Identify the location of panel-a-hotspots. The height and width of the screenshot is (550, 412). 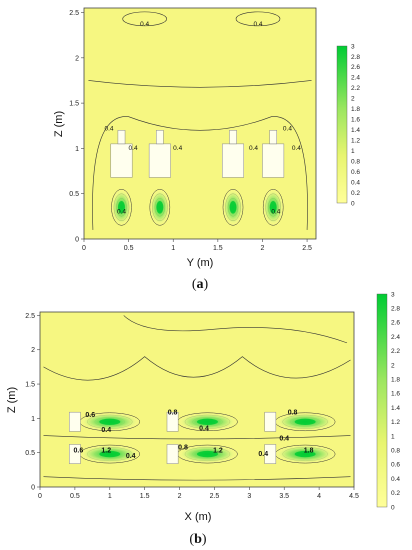
(197, 207).